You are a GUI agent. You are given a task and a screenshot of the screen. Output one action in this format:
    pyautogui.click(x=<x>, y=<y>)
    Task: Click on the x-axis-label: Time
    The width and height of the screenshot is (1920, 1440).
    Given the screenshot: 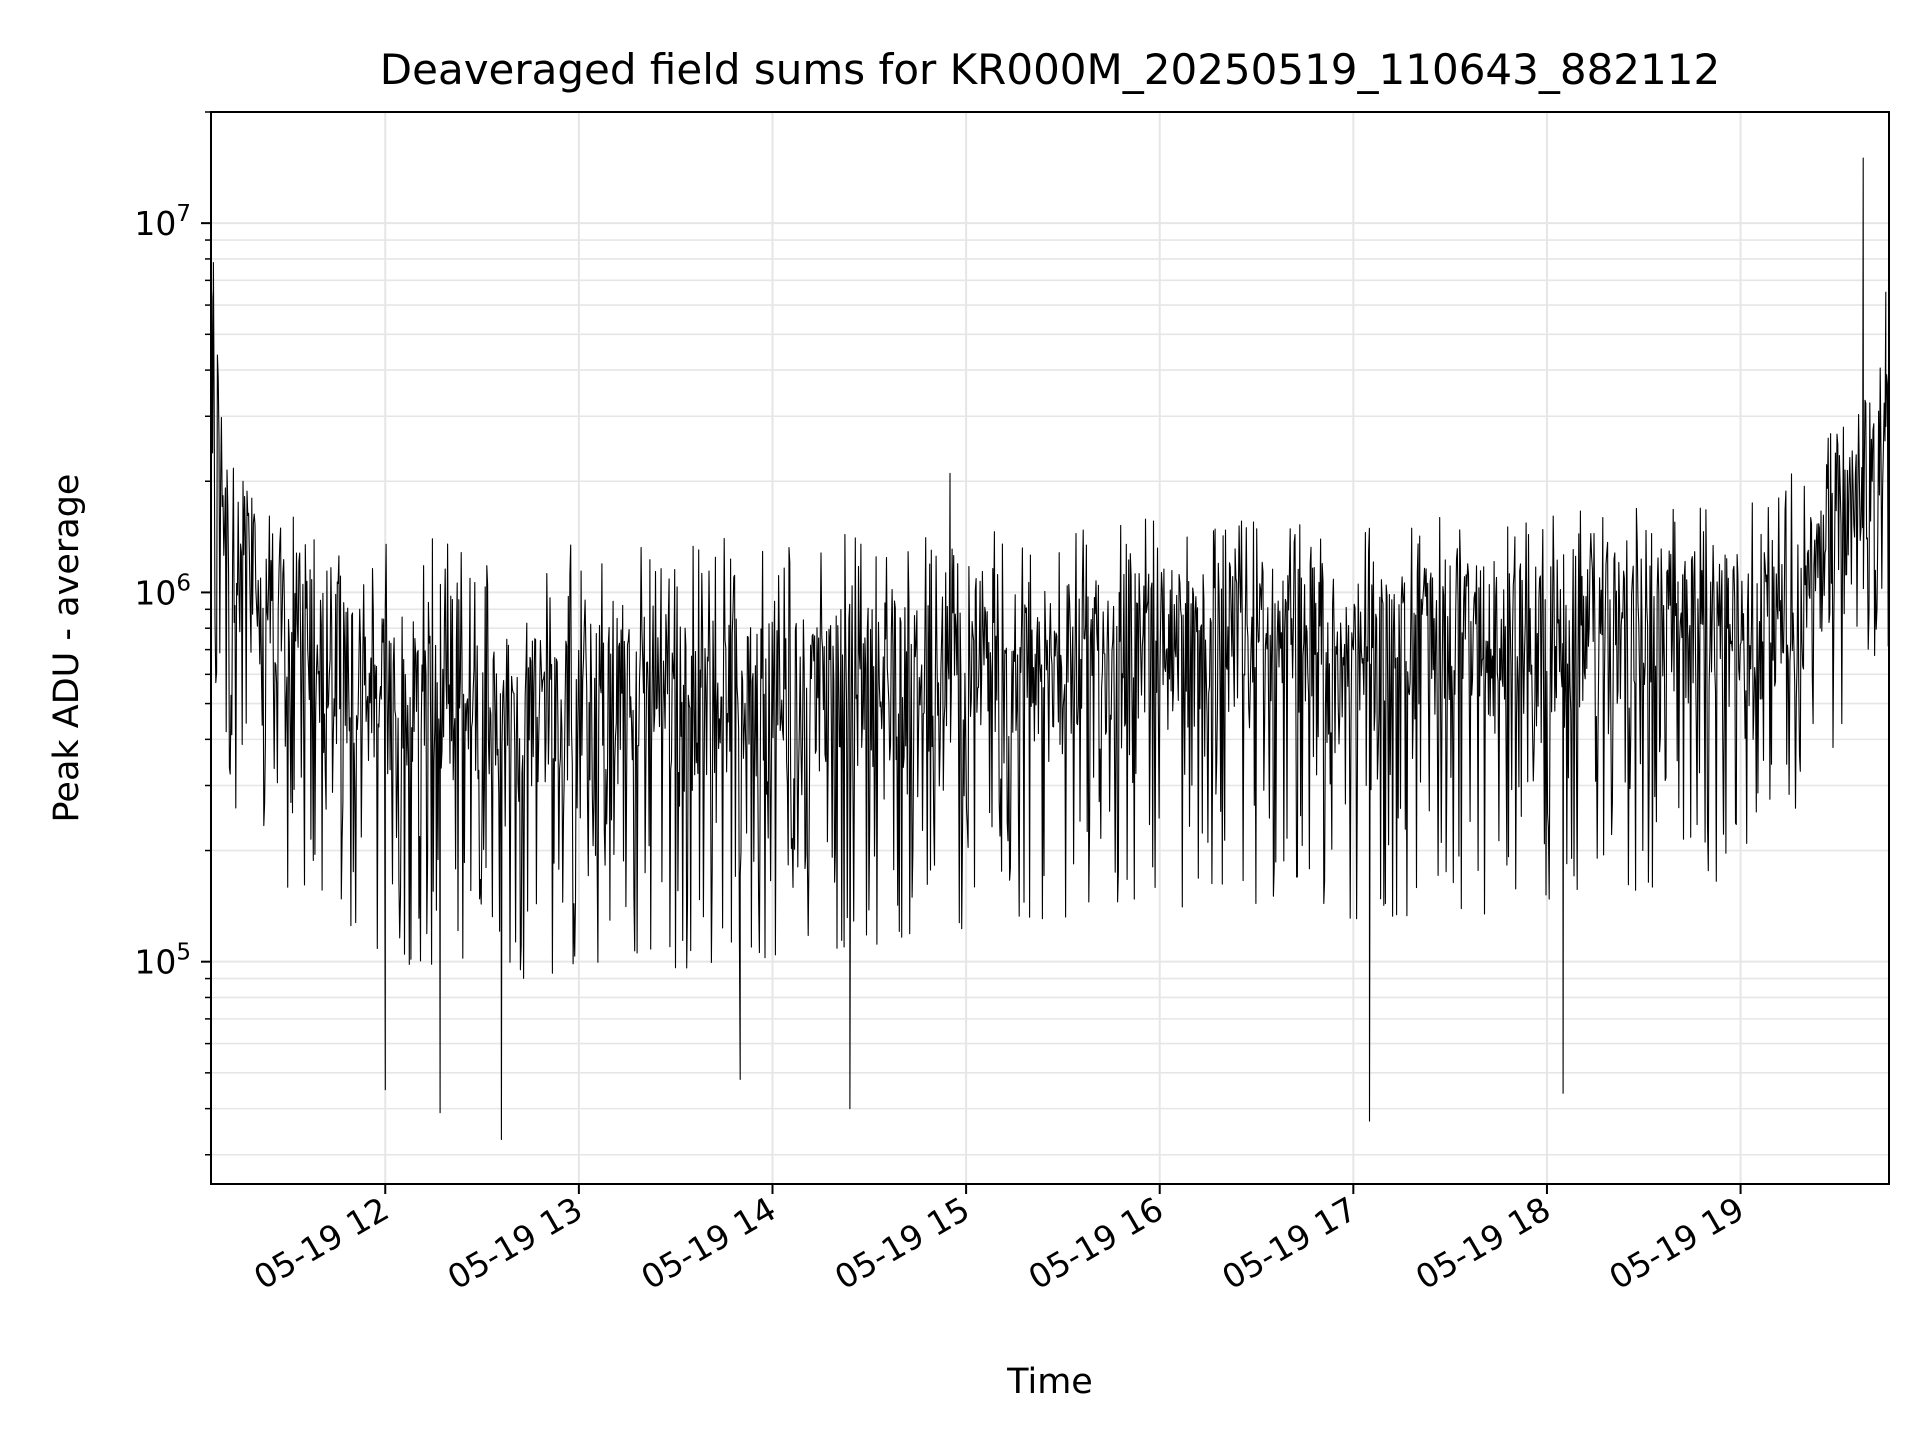 What is the action you would take?
    pyautogui.click(x=1049, y=1382)
    